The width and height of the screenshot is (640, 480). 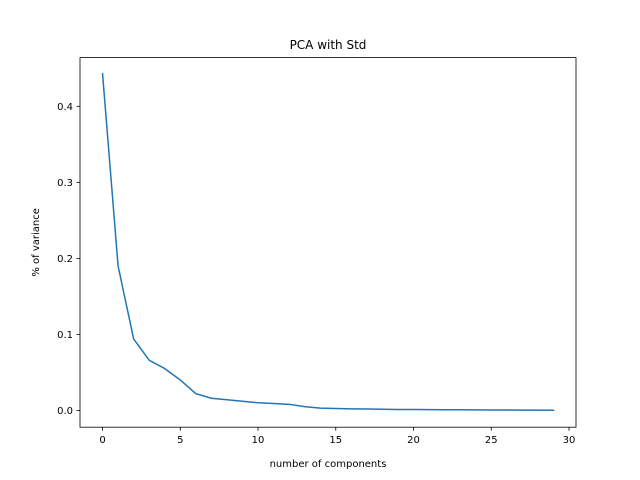 I want to click on x-axis-label: number of components, so click(x=328, y=464).